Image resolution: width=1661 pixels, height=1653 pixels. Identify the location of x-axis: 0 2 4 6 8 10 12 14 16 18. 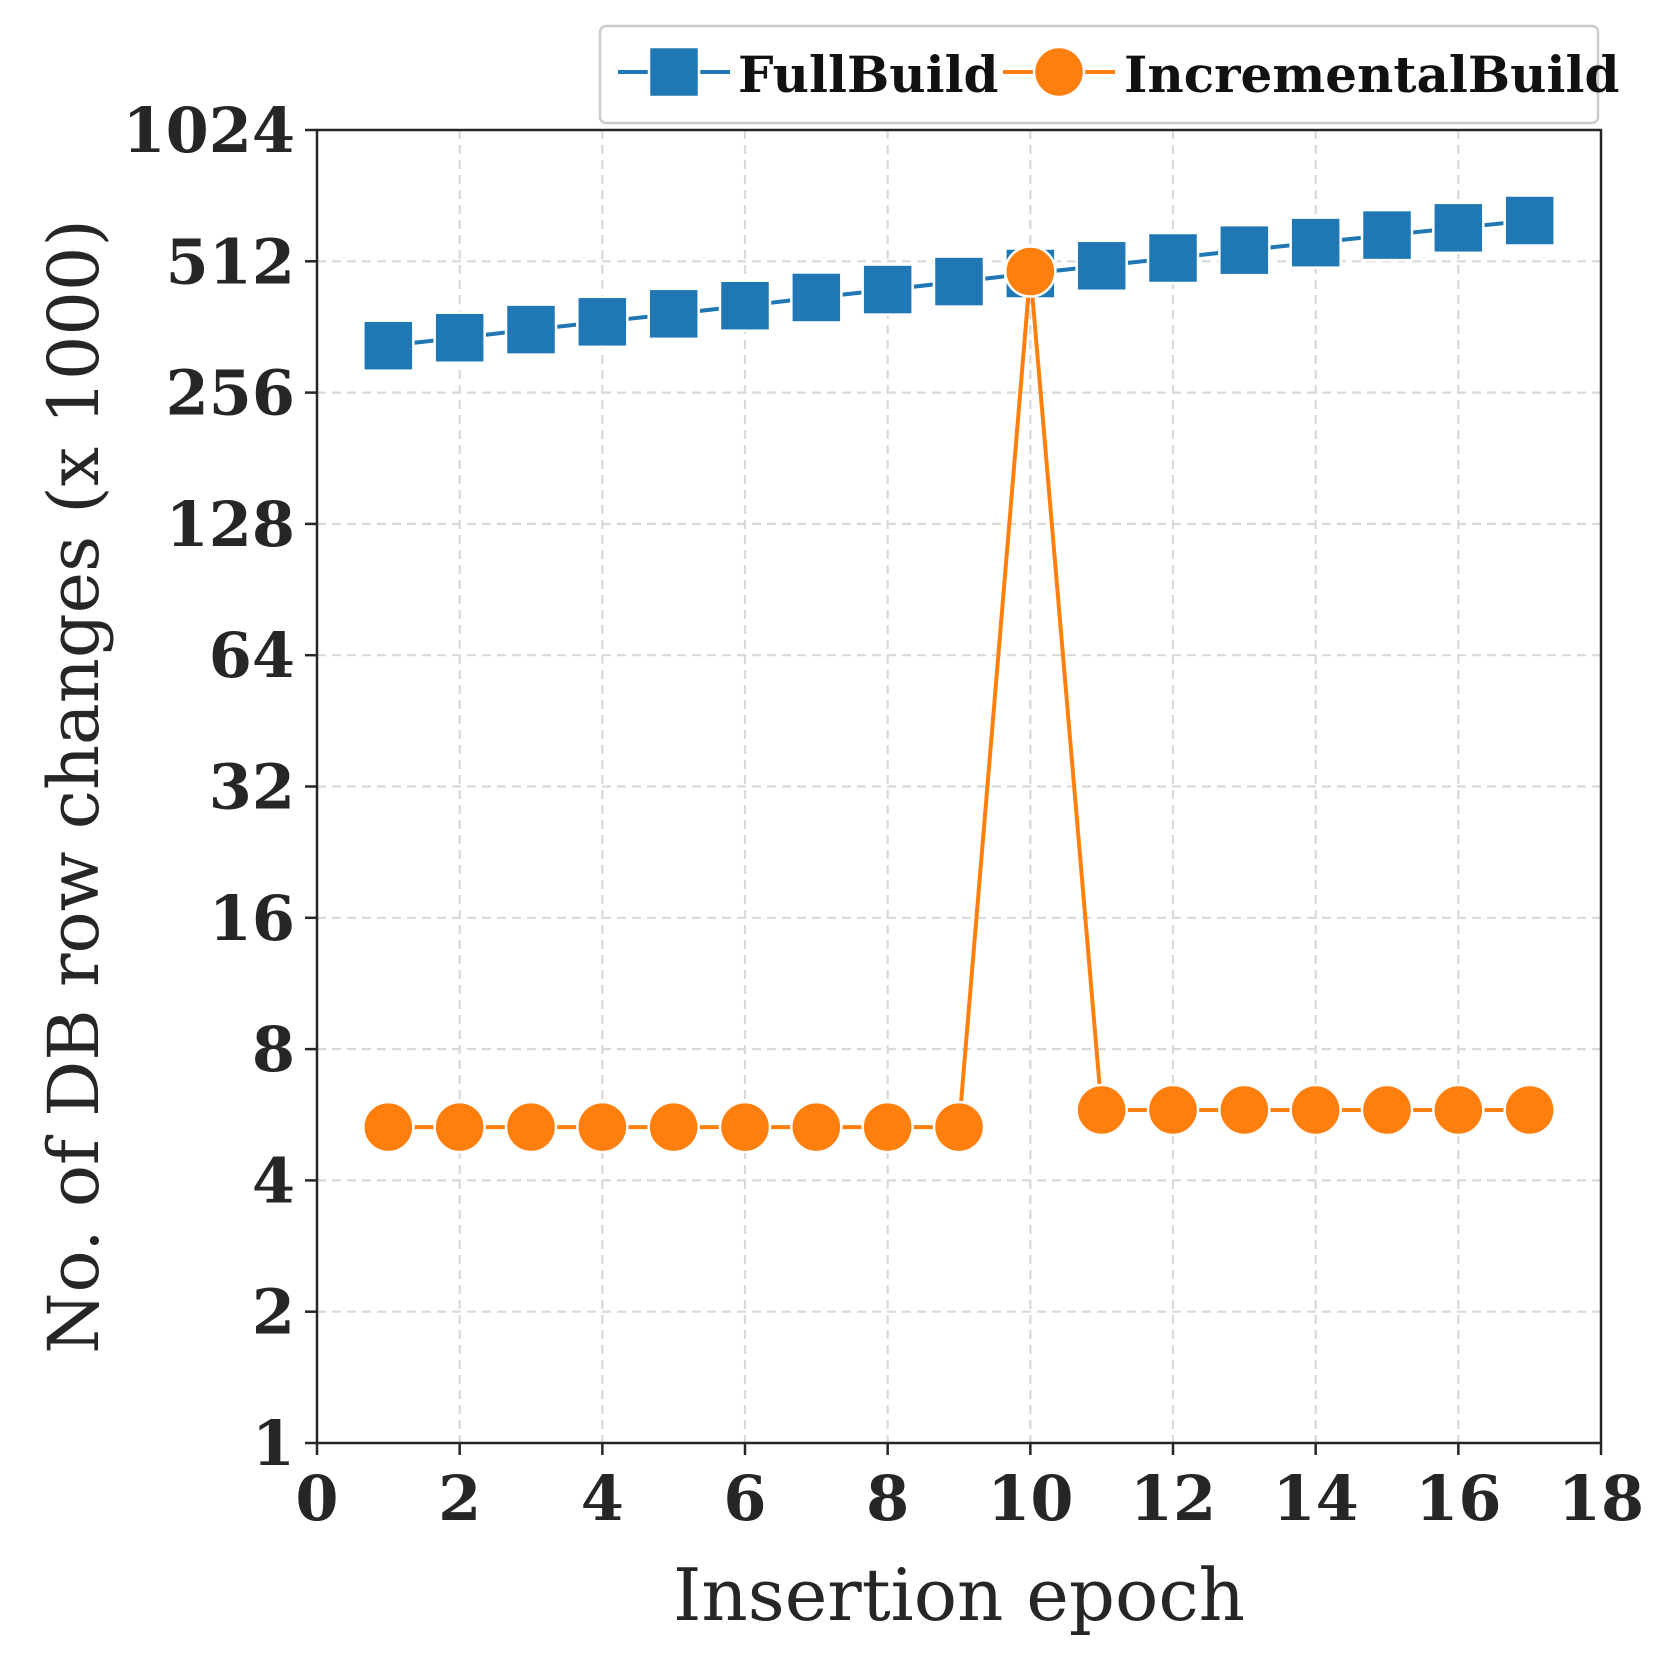
(969, 1489).